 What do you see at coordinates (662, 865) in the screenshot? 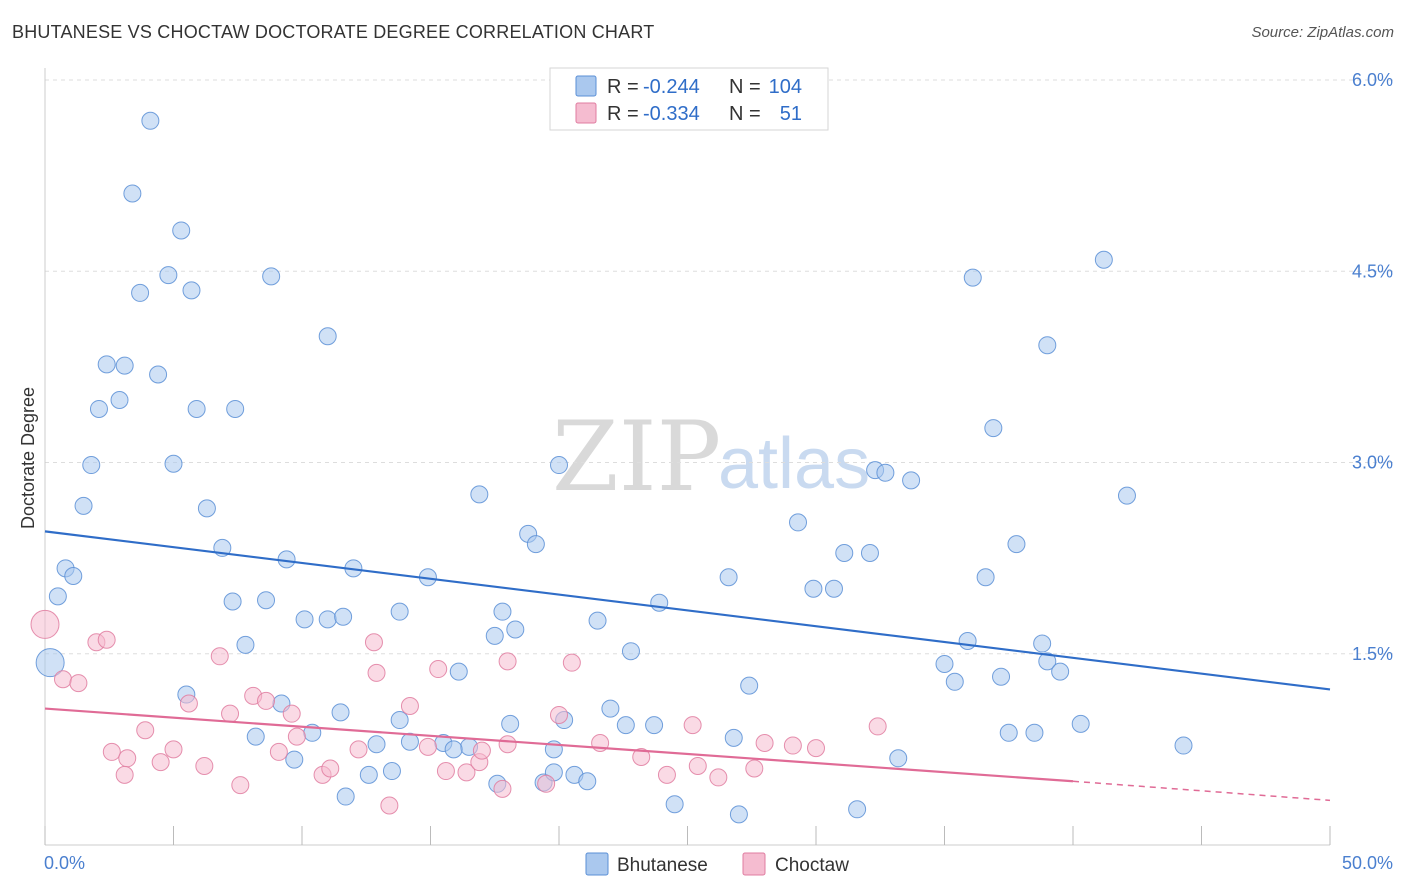
I see `bottom-legend-label-bhutanese: Bhutanese` at bounding box center [662, 865].